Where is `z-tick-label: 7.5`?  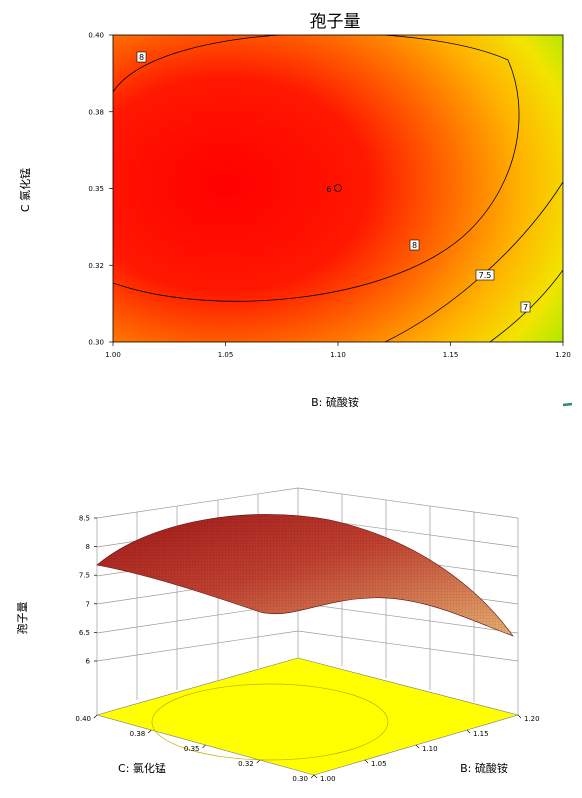 z-tick-label: 7.5 is located at coordinates (84, 576).